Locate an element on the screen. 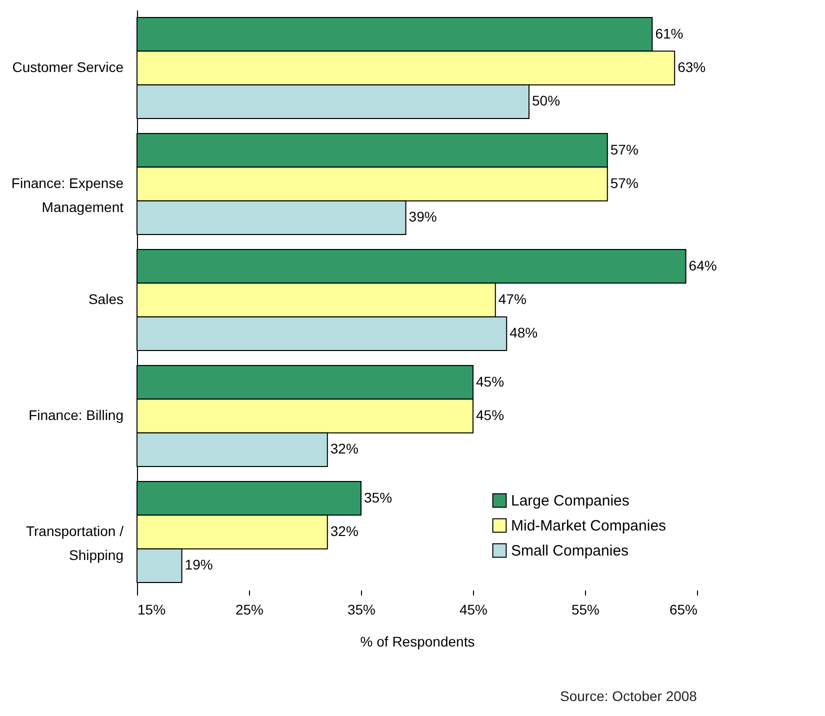  legend-label: Small Companies is located at coordinates (570, 551).